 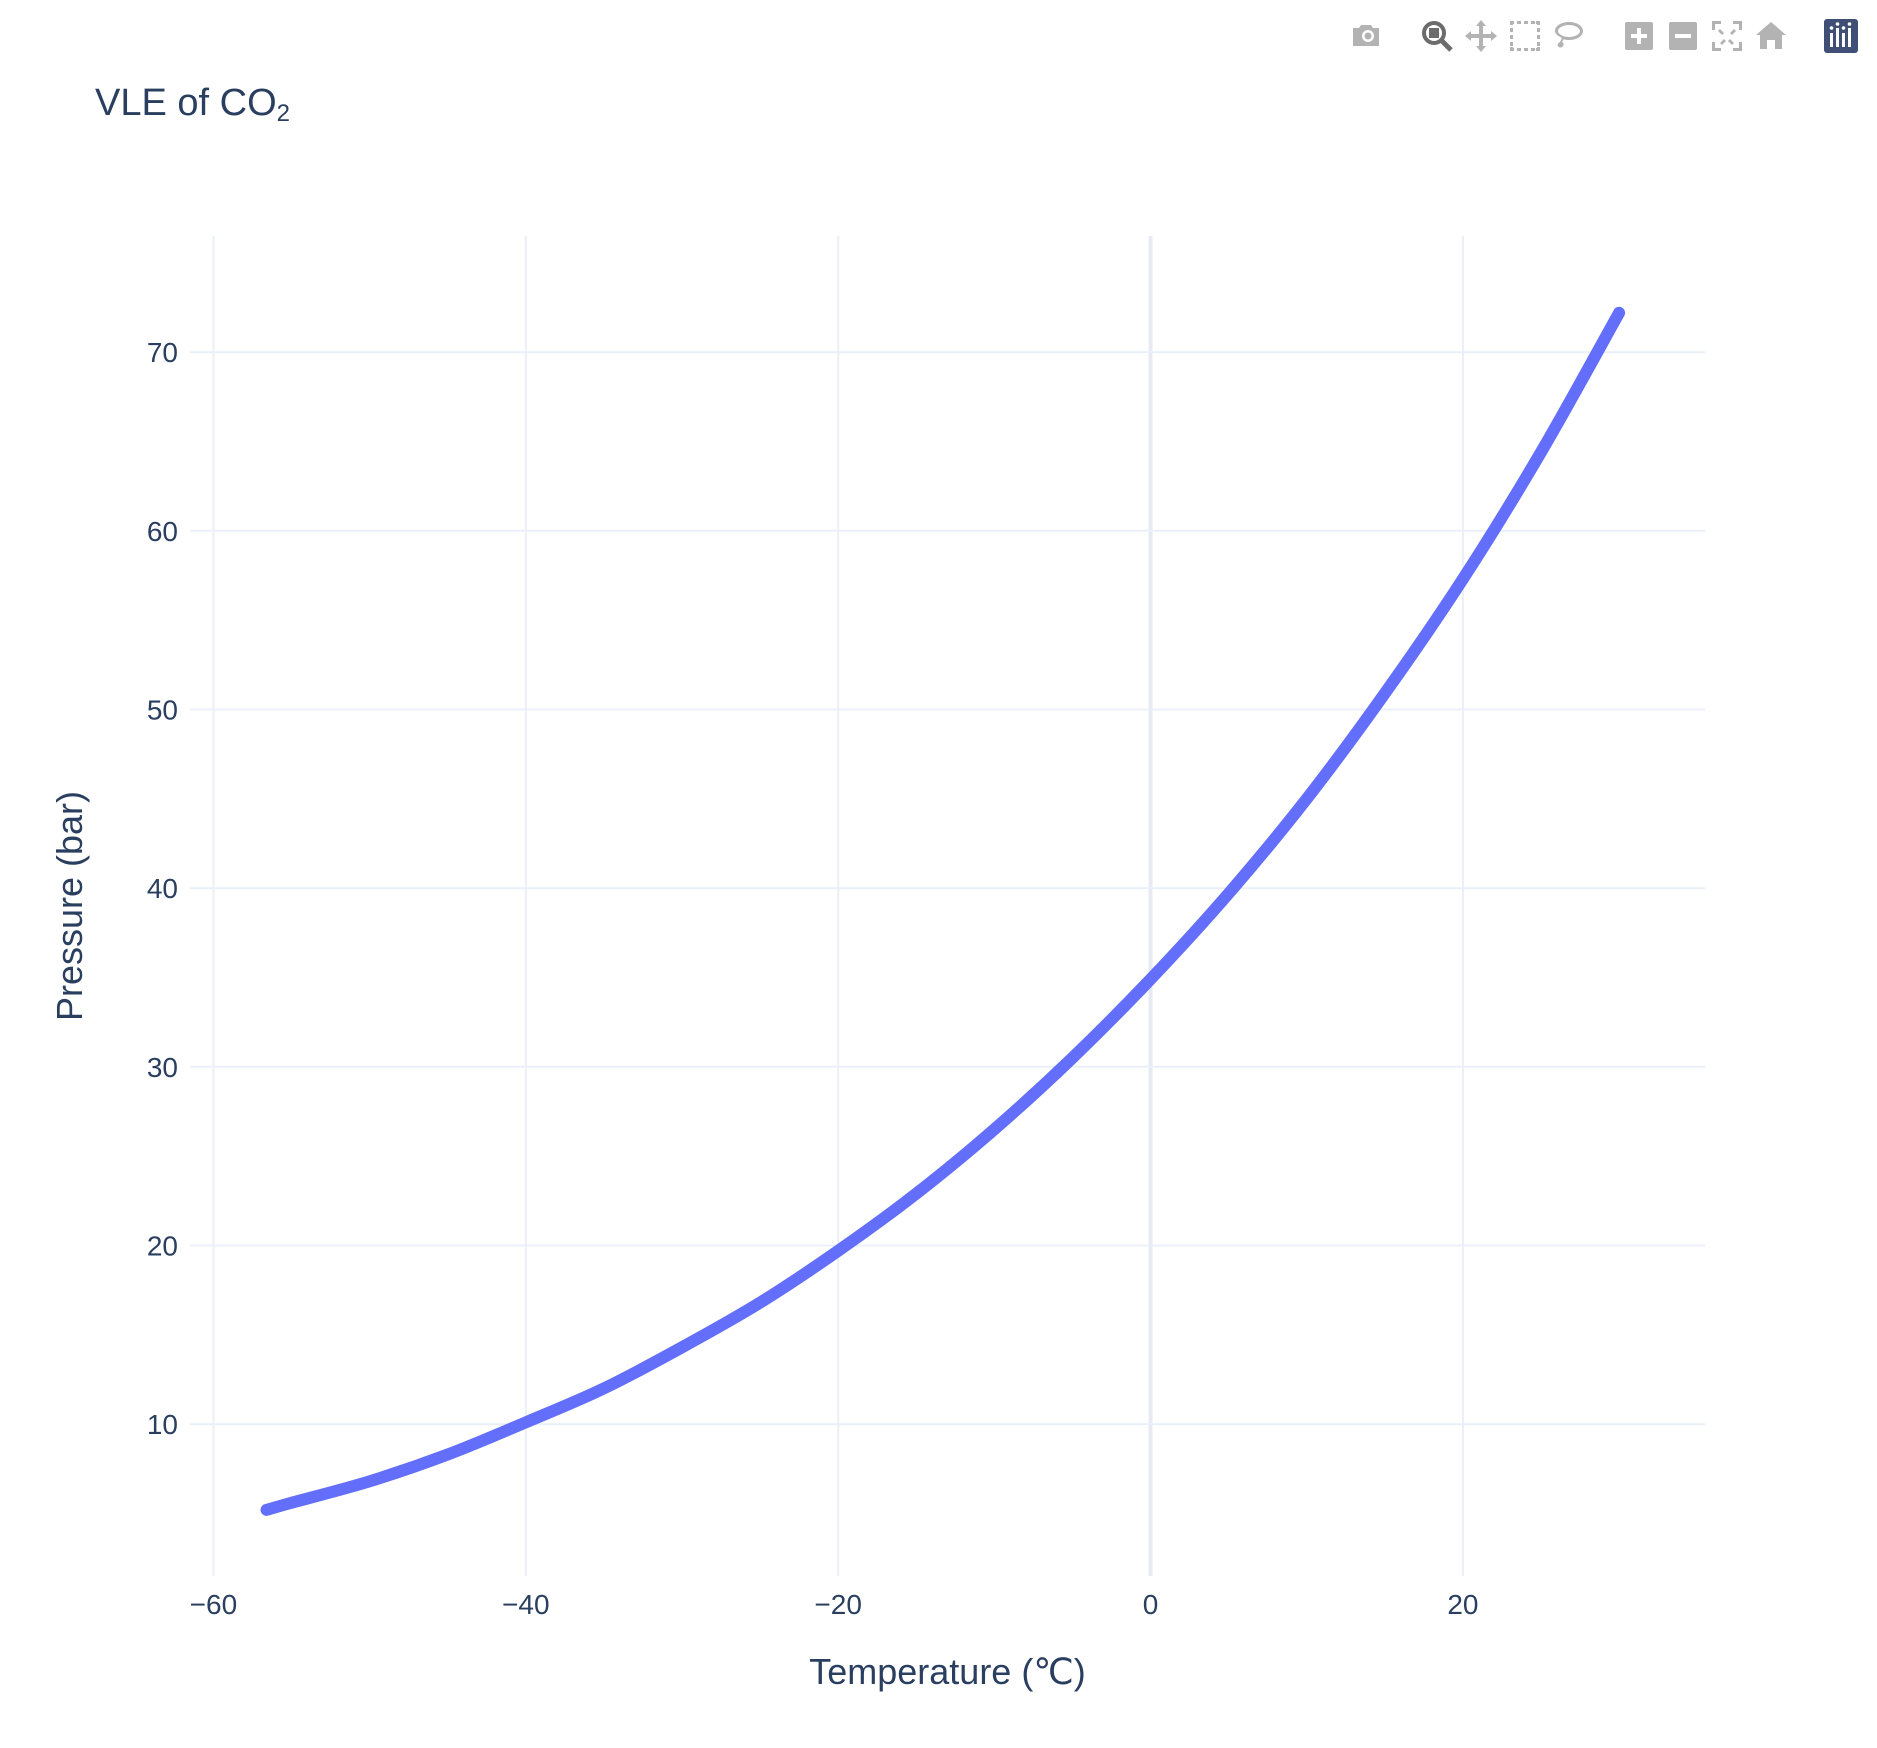 I want to click on y-axis-ticks: 10 20 30 40 50 60 70, so click(x=162, y=888).